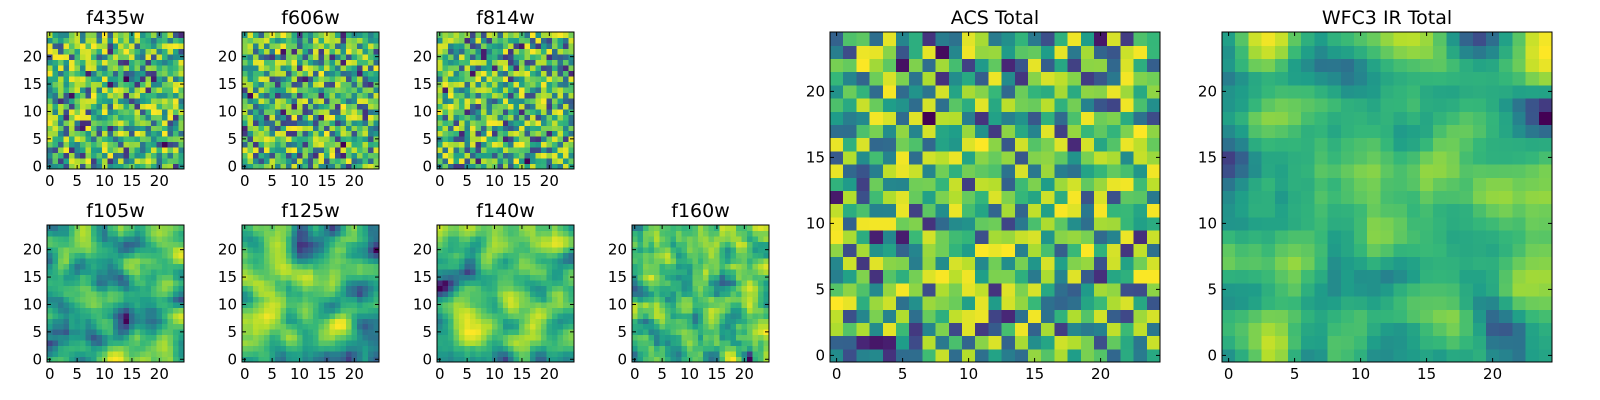  I want to click on x-tick-label: 0, so click(50, 181).